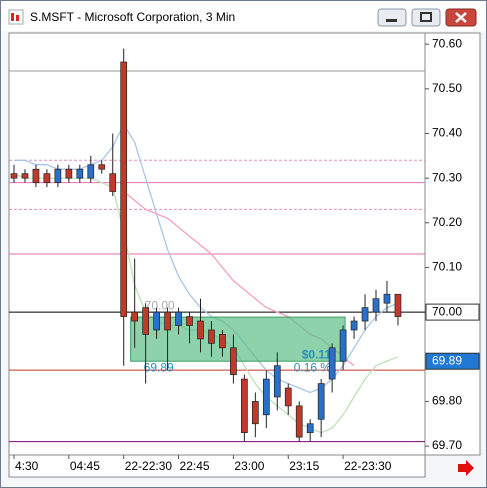  What do you see at coordinates (447, 311) in the screenshot?
I see `price-marker-label: 70.00` at bounding box center [447, 311].